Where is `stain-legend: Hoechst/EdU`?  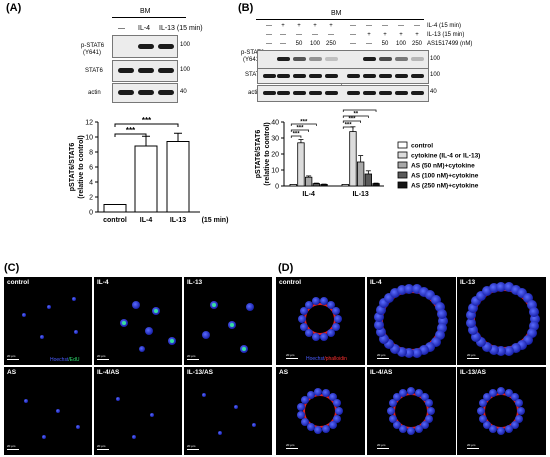 stain-legend: Hoechst/EdU is located at coordinates (64, 360).